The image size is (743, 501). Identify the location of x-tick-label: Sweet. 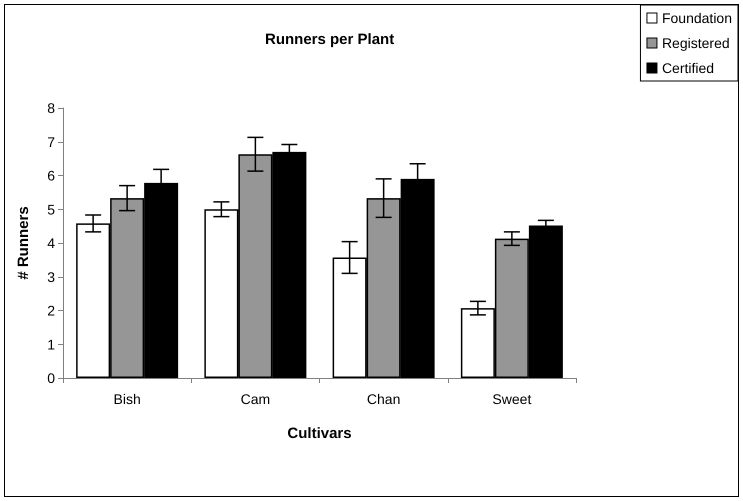
(512, 399).